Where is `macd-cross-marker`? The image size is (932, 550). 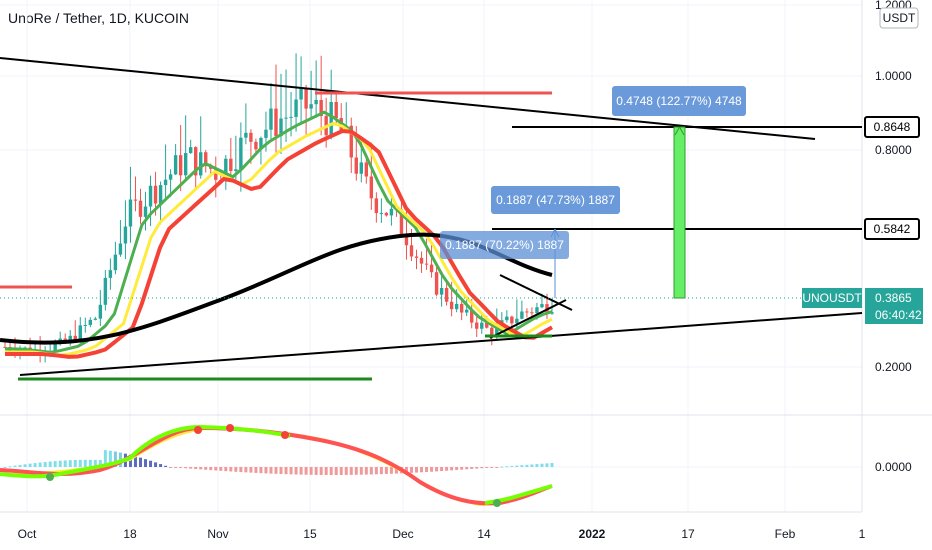
macd-cross-marker is located at coordinates (50, 477).